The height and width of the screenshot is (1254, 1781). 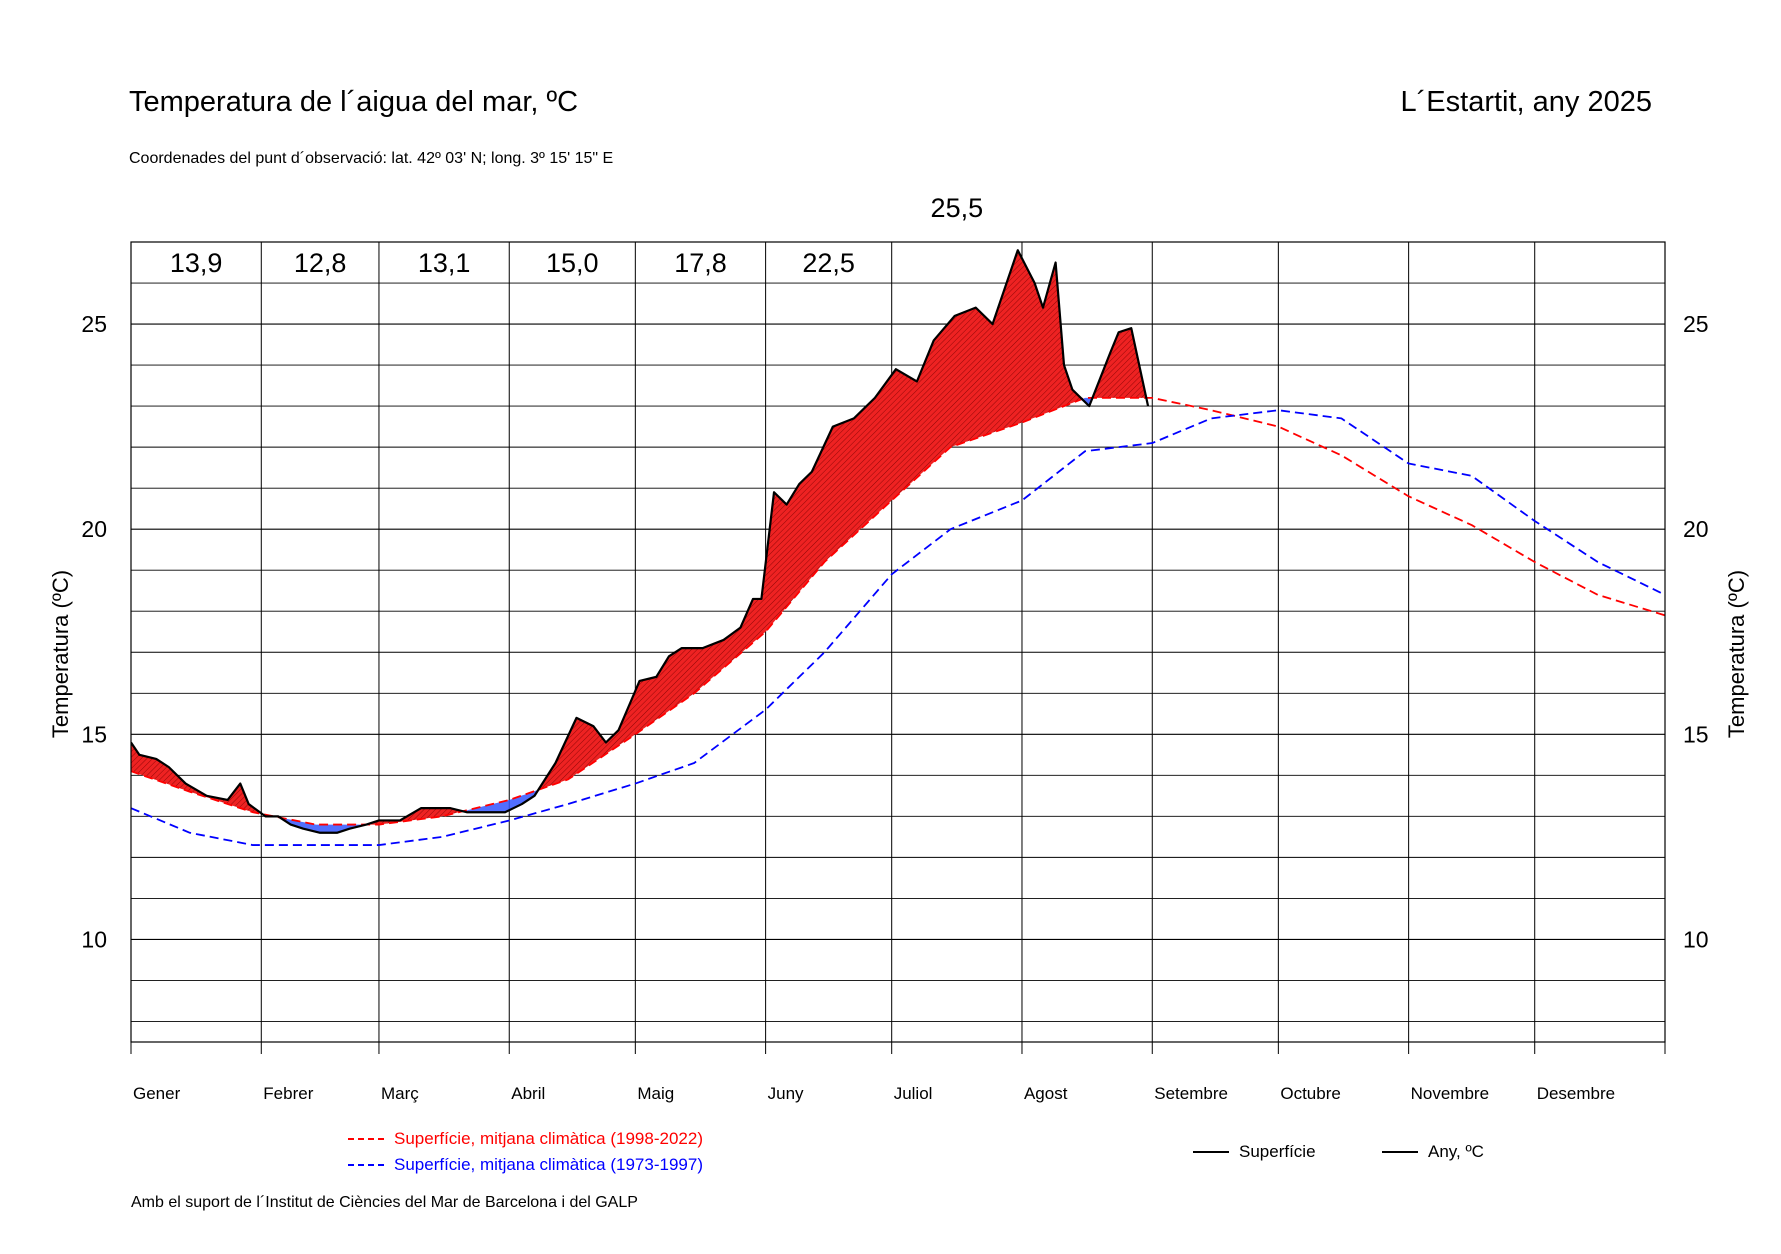 What do you see at coordinates (1576, 1093) in the screenshot?
I see `x-tick-label: Desembre` at bounding box center [1576, 1093].